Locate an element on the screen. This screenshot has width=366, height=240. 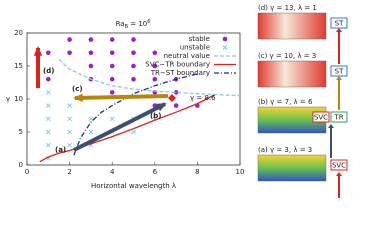
title-mid: = 10 is located at coordinates (137, 24).